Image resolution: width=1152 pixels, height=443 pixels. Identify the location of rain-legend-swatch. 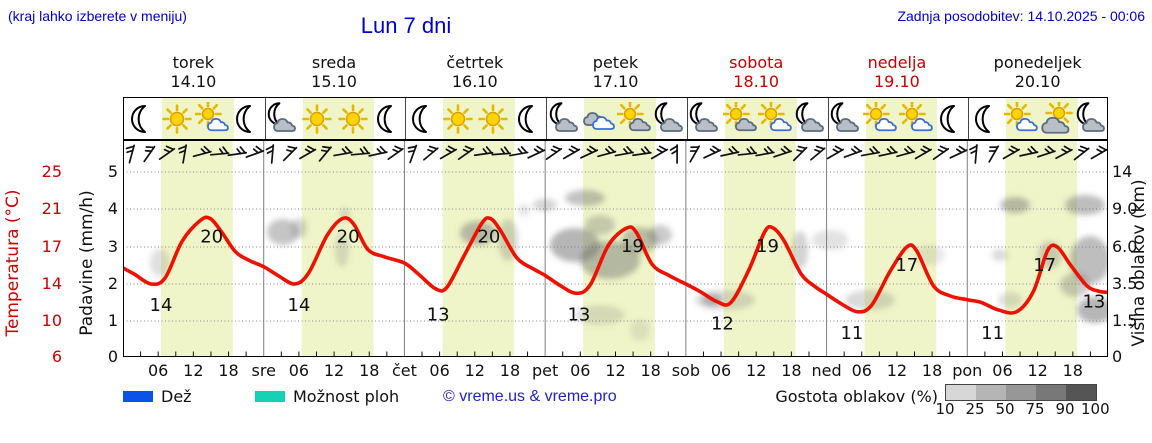
(138, 396).